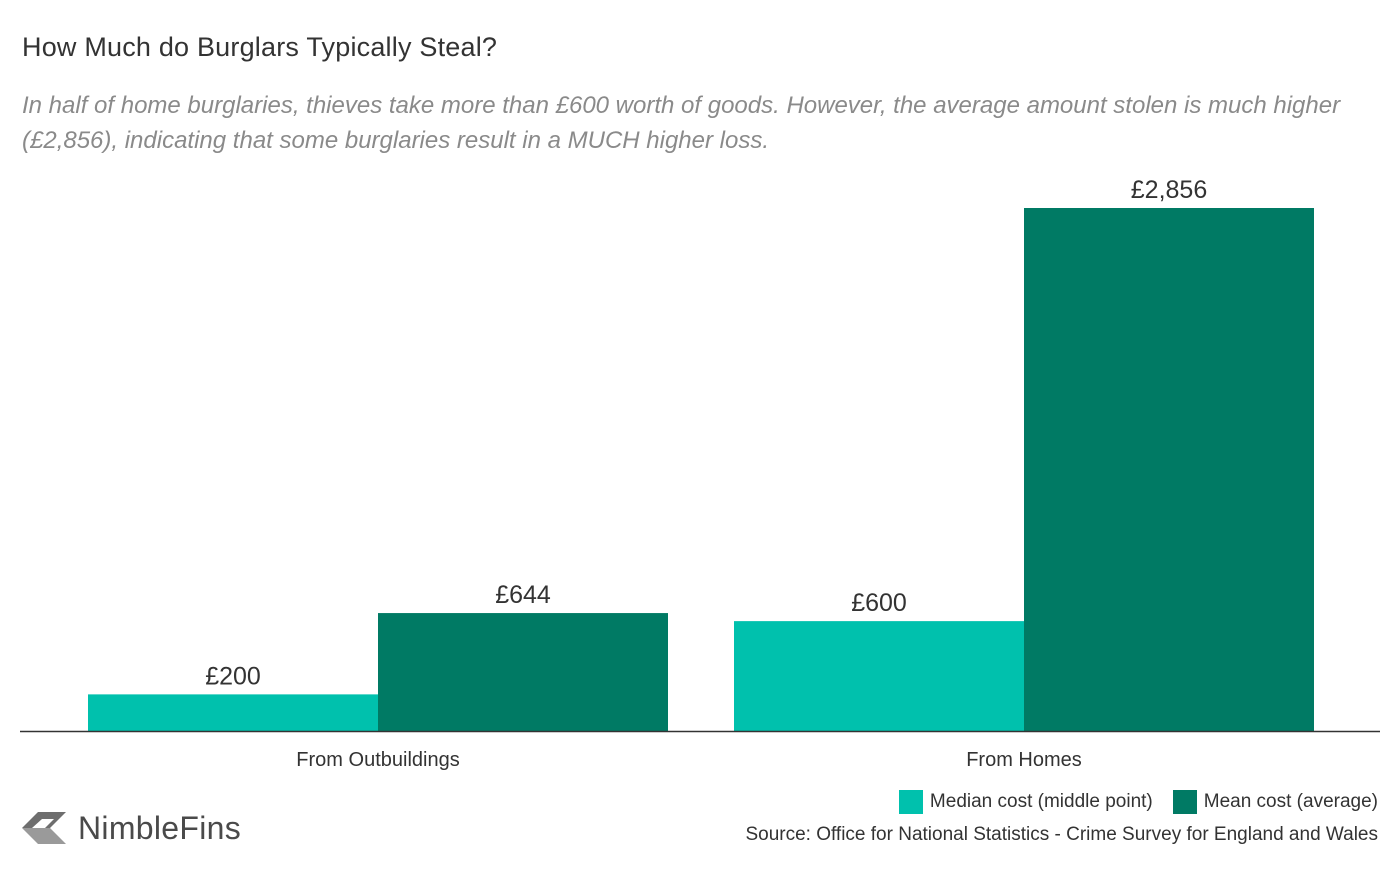 The height and width of the screenshot is (876, 1400). I want to click on data-label-mean-0: £644, so click(523, 595).